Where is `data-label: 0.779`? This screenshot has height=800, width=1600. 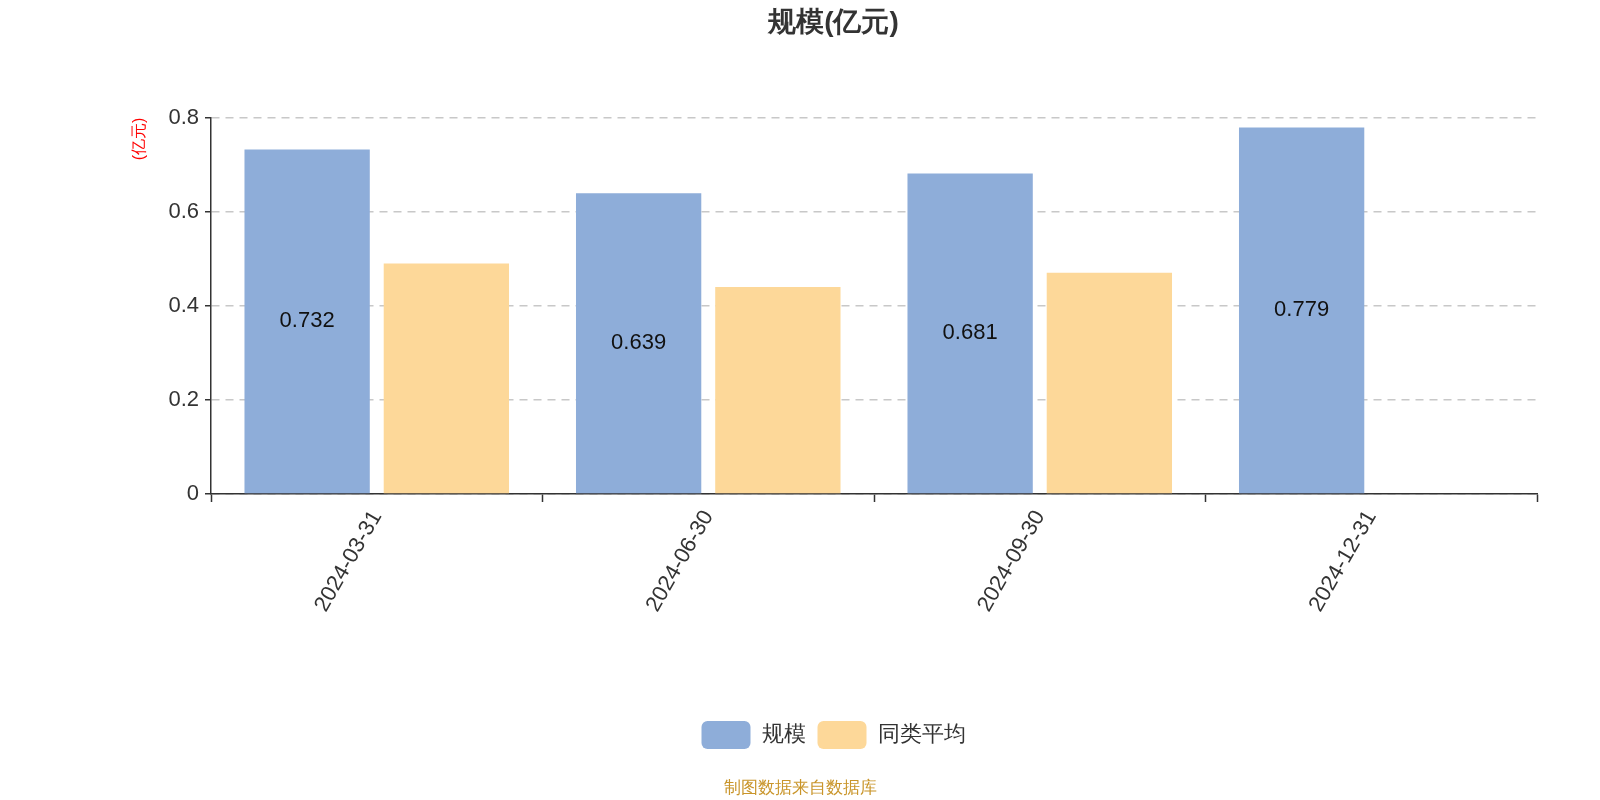
data-label: 0.779 is located at coordinates (1302, 309).